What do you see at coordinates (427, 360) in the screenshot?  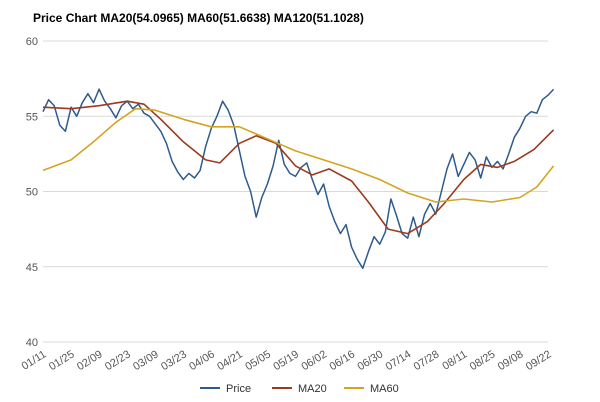 I see `x-tick-label: 07/28` at bounding box center [427, 360].